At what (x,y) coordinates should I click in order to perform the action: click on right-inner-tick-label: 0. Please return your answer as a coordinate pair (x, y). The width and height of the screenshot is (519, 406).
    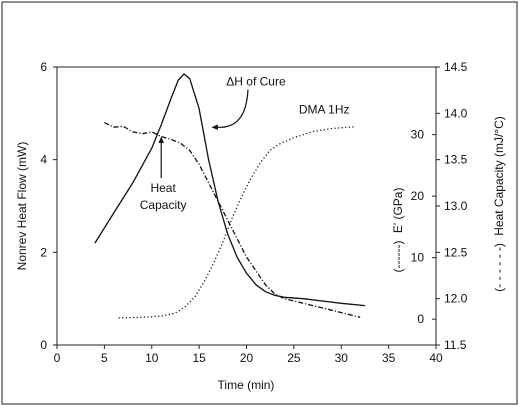
    Looking at the image, I should click on (420, 319).